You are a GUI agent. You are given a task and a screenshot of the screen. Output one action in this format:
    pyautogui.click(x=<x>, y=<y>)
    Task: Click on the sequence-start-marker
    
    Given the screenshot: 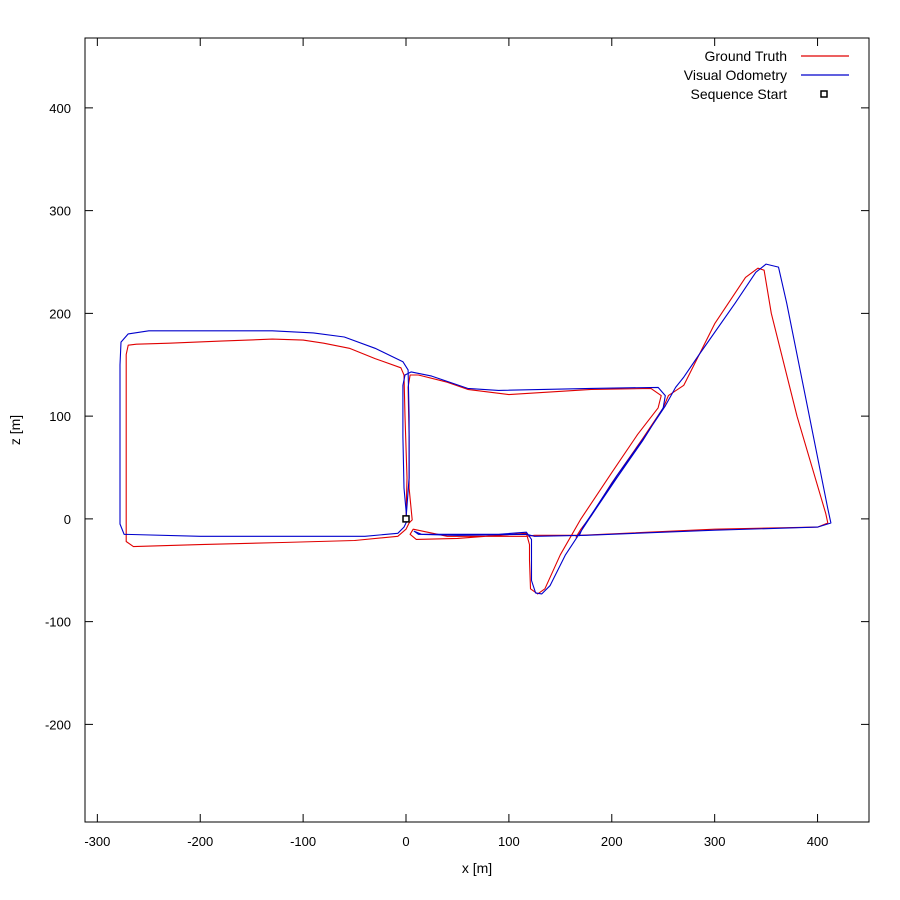 What is the action you would take?
    pyautogui.click(x=406, y=519)
    